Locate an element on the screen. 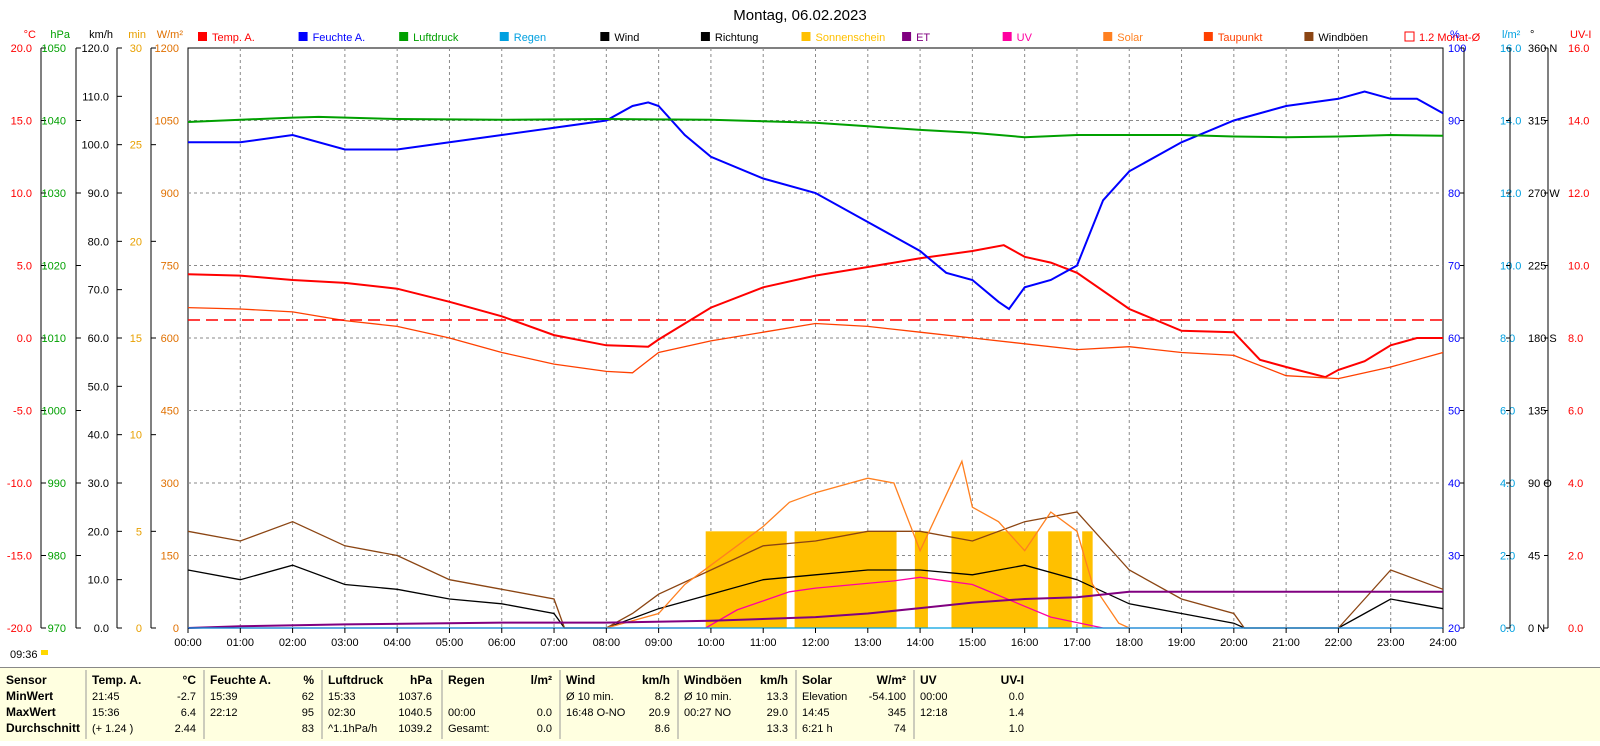  stats-column-header: UV is located at coordinates (928, 680).